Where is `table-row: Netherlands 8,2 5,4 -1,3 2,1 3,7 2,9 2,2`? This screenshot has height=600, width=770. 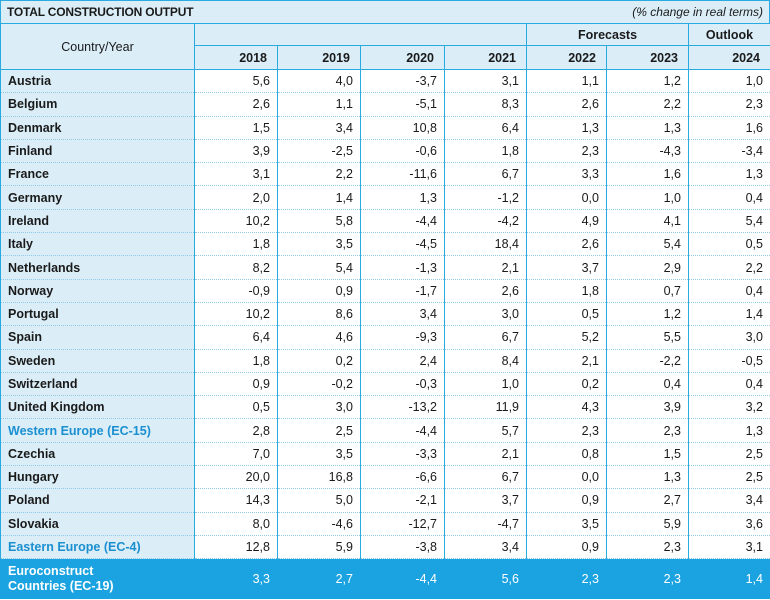 table-row: Netherlands 8,2 5,4 -1,3 2,1 3,7 2,9 2,2 is located at coordinates (385, 267).